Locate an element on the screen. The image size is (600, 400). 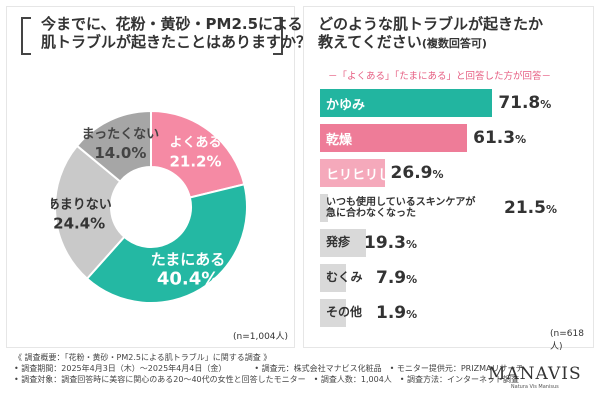
left-question-title: 今までに、花粉・黄砂・PM2.5による 肌トラブルが起きたことはありますか？ is located at coordinates (176, 33).